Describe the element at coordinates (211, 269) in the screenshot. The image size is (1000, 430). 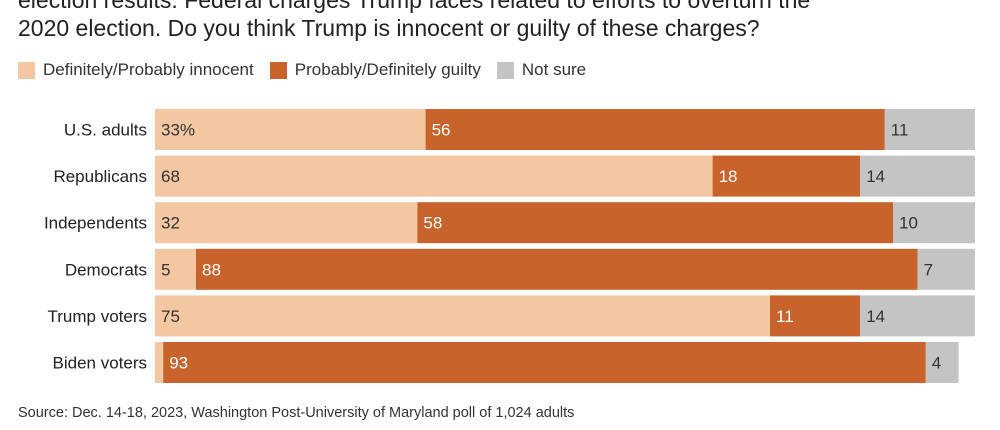
I see `data-label-democrats-guilty: 88` at that location.